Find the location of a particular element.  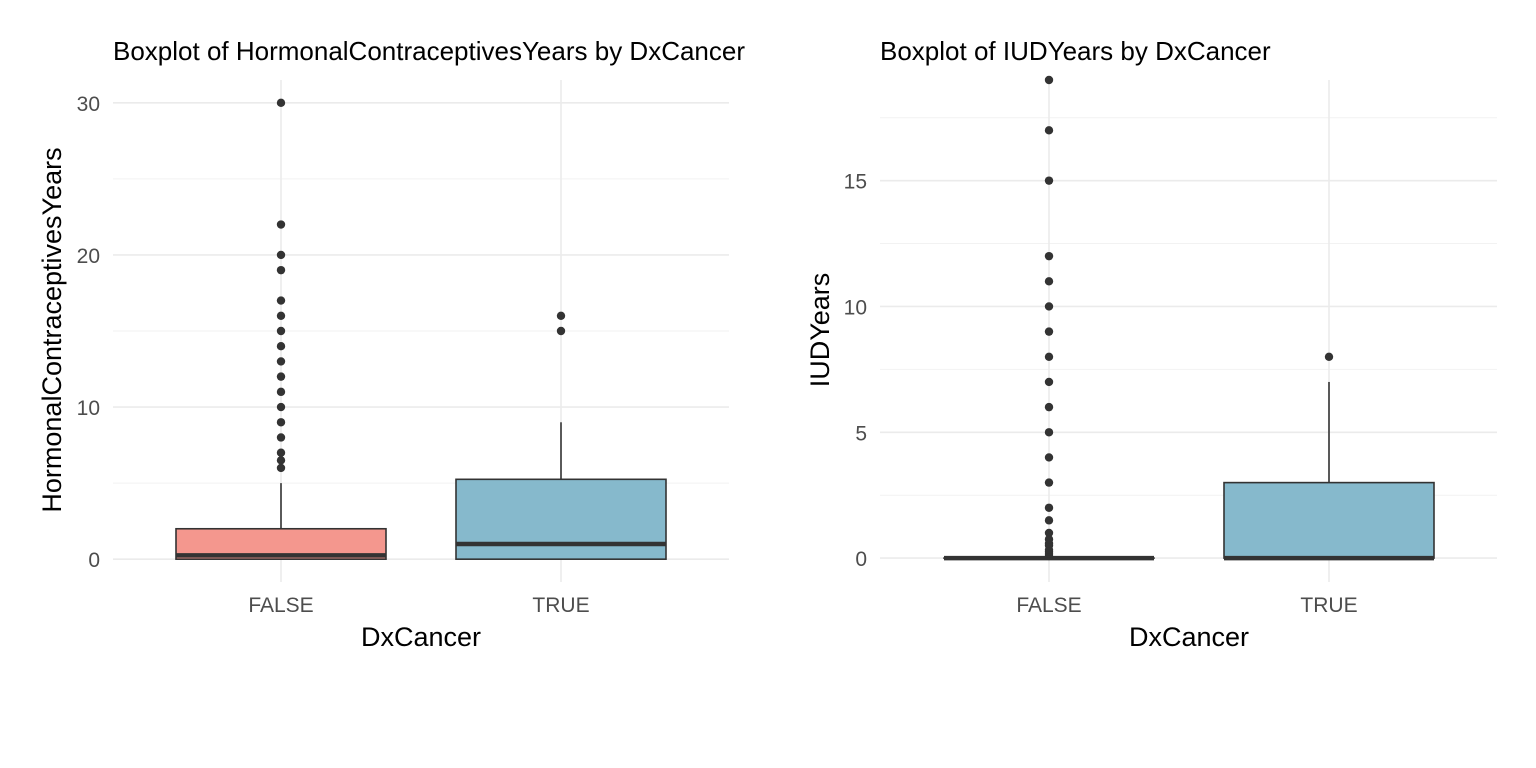

y-axis-title: HormonalContraceptivesYears is located at coordinates (52, 329).